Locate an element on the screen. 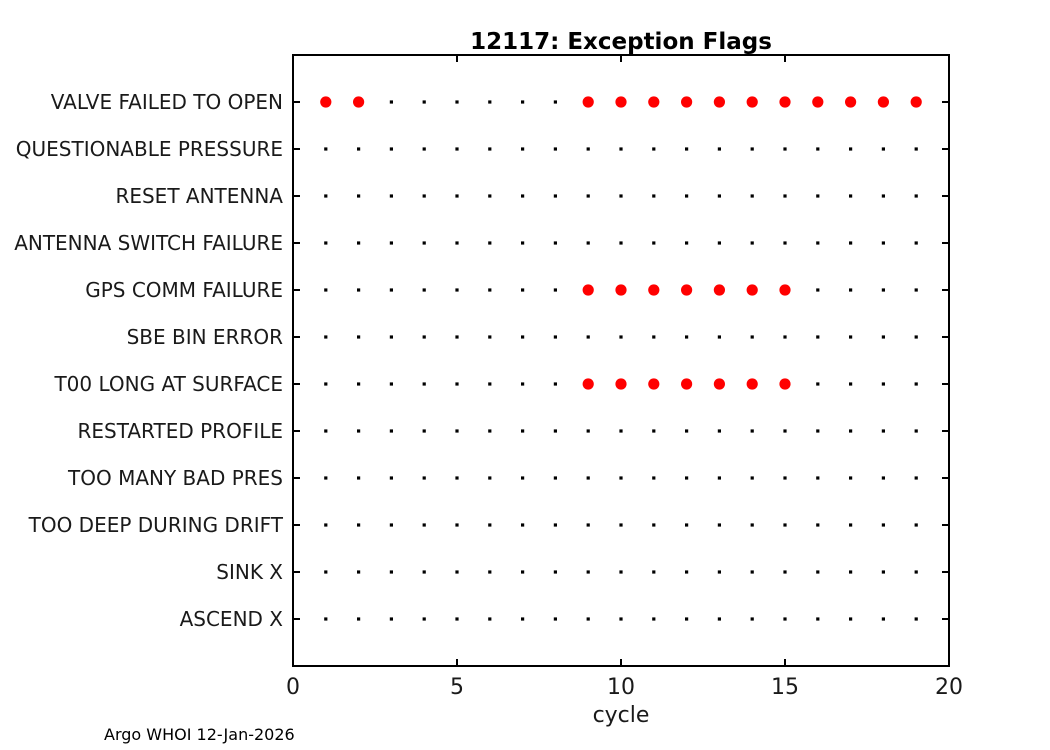  x-tick-label: 15 is located at coordinates (785, 687).